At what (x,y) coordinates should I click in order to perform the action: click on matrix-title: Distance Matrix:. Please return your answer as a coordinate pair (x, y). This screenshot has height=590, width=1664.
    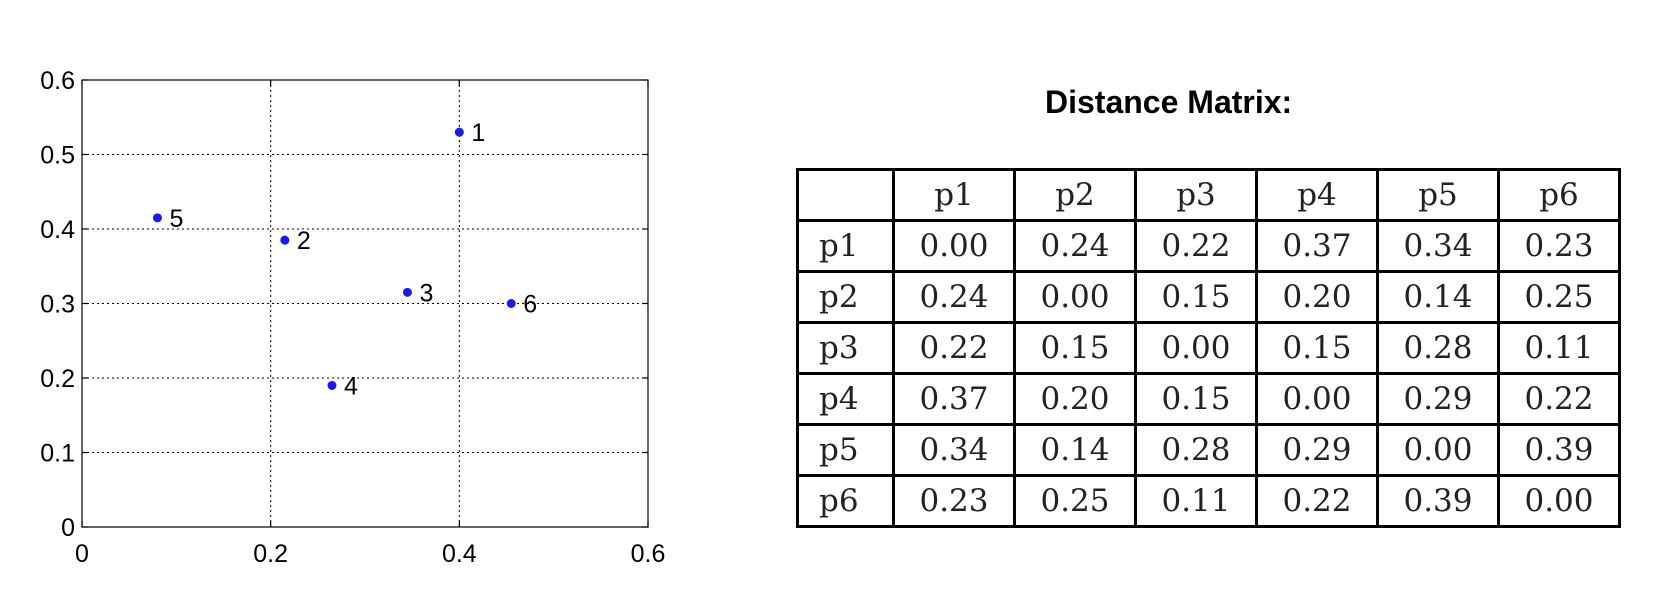
    Looking at the image, I should click on (1169, 102).